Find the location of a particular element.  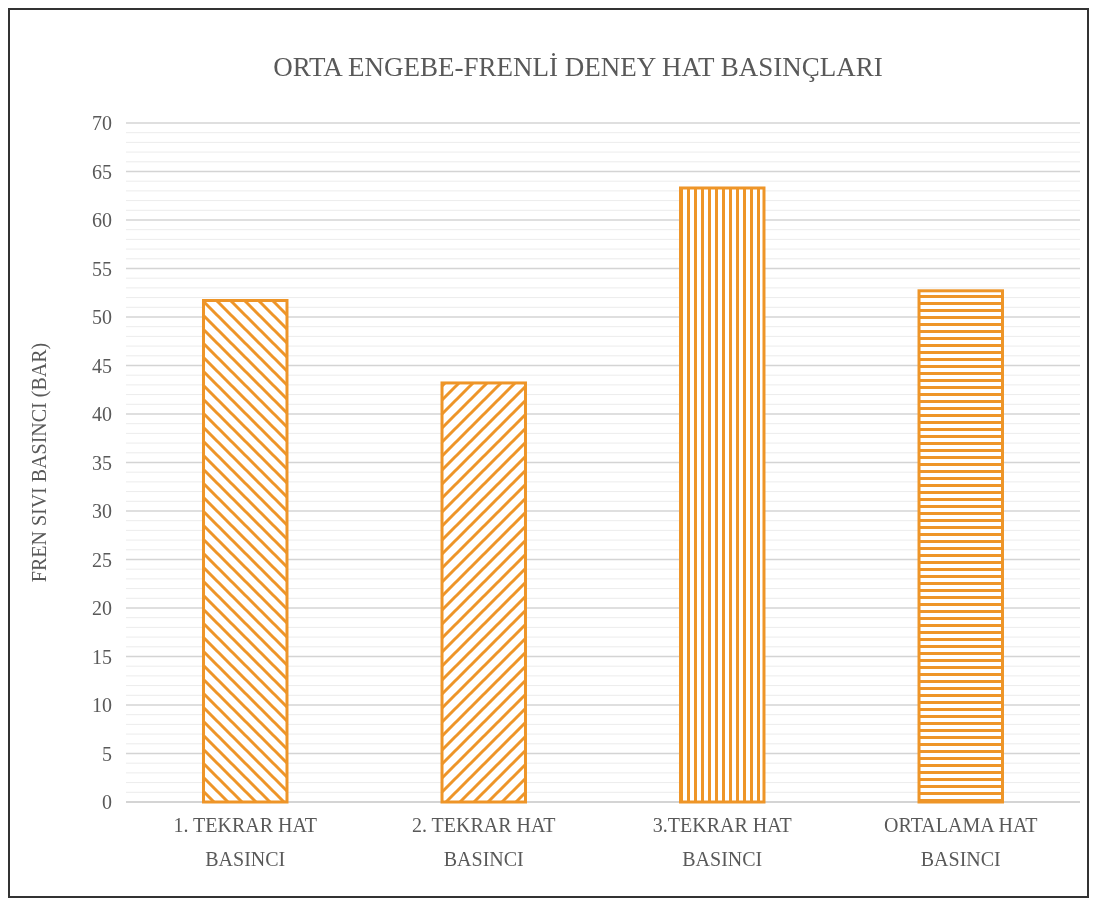

y-tick-label: 55 is located at coordinates (102, 268).